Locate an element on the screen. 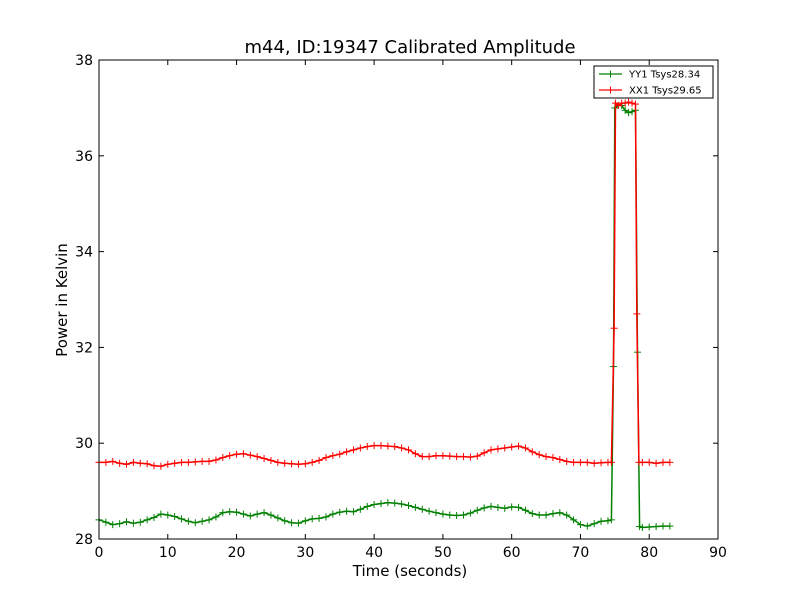  legend-label: YY1 Tsys28.34 is located at coordinates (664, 75).